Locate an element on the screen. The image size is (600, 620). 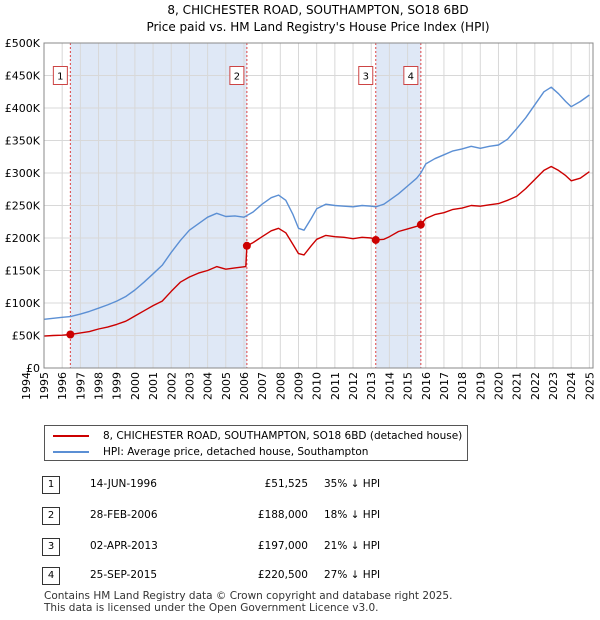
transaction-date: 25-SEP-2015 is located at coordinates (124, 575).